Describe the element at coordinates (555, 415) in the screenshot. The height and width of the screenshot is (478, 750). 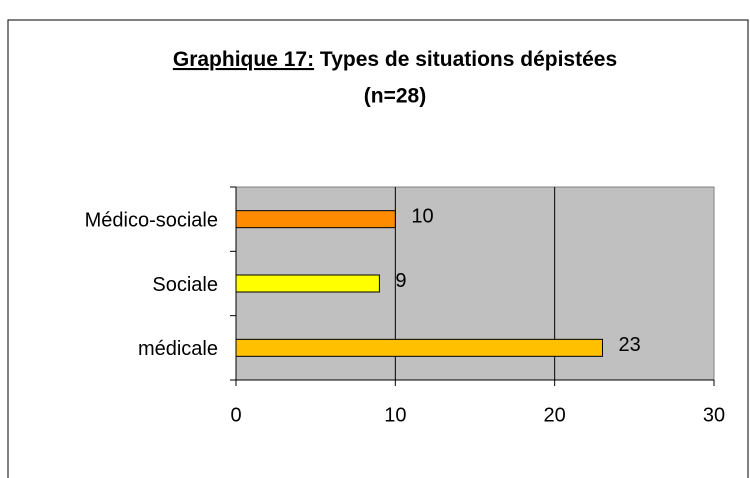
I see `x-tick-label: 20` at that location.